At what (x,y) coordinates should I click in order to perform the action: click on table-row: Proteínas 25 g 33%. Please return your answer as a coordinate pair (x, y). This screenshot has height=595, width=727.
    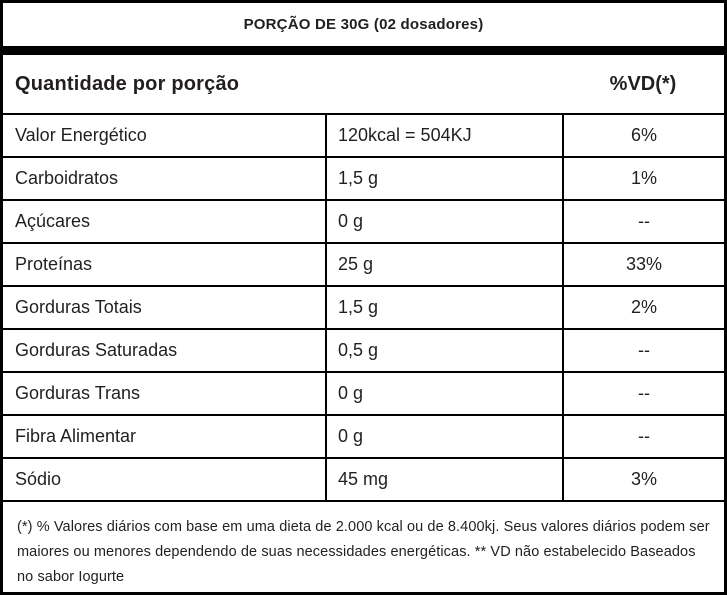
    Looking at the image, I should click on (363, 265).